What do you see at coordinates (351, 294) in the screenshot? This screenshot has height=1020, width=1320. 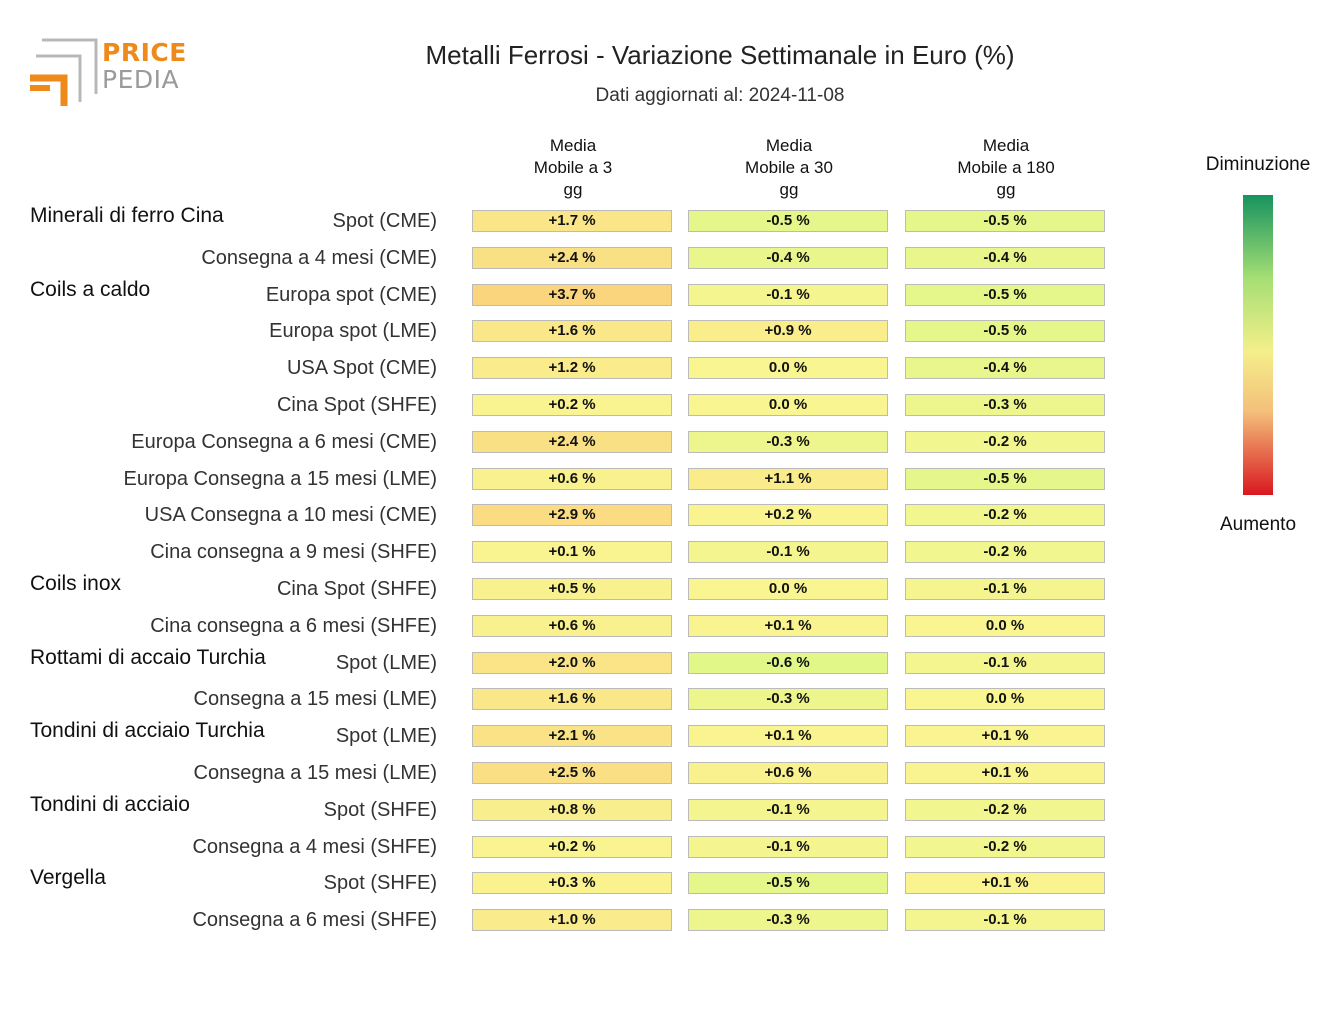 I see `row-label: Europa spot (CME)` at bounding box center [351, 294].